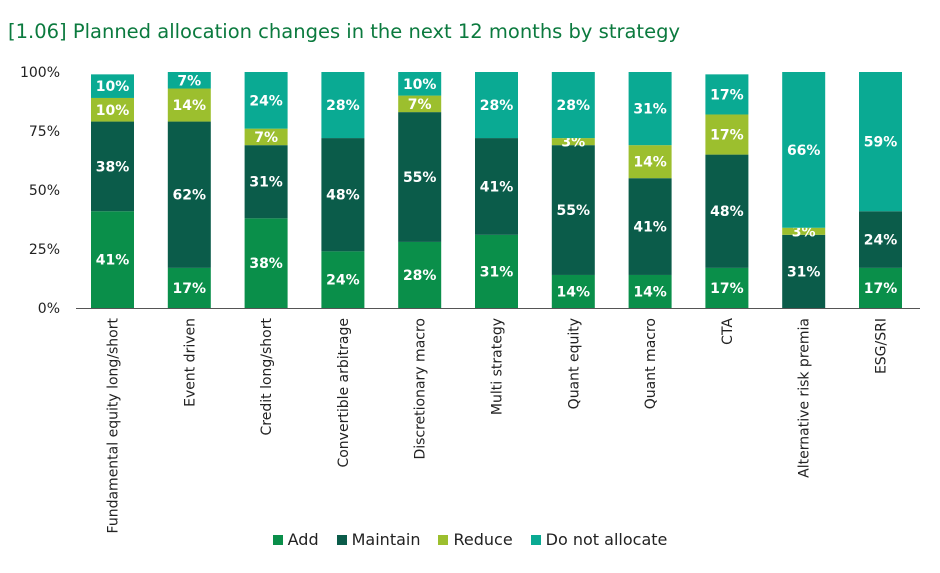 This screenshot has width=940, height=573. What do you see at coordinates (44, 132) in the screenshot?
I see `y-tick-label: 75%` at bounding box center [44, 132].